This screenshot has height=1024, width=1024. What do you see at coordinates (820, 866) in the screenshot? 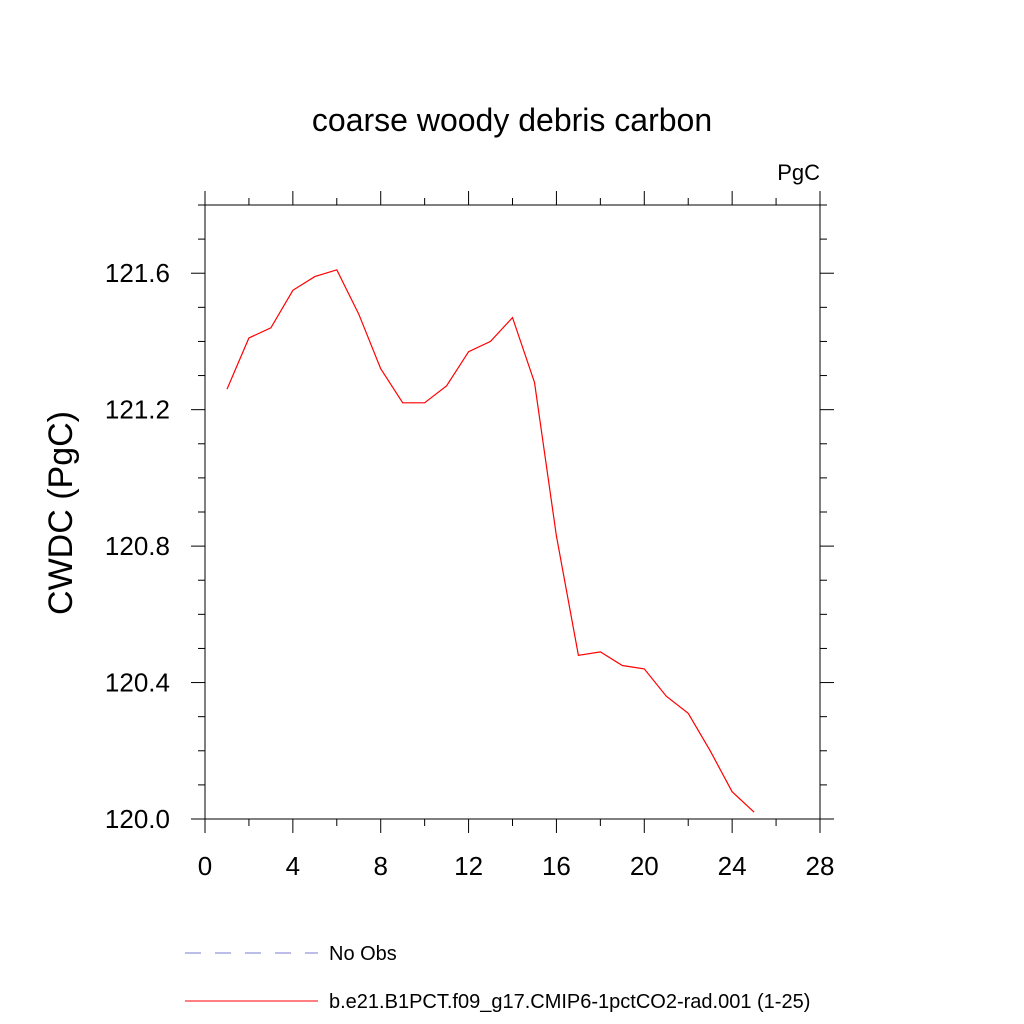
I see `x-tick-label: 28` at bounding box center [820, 866].